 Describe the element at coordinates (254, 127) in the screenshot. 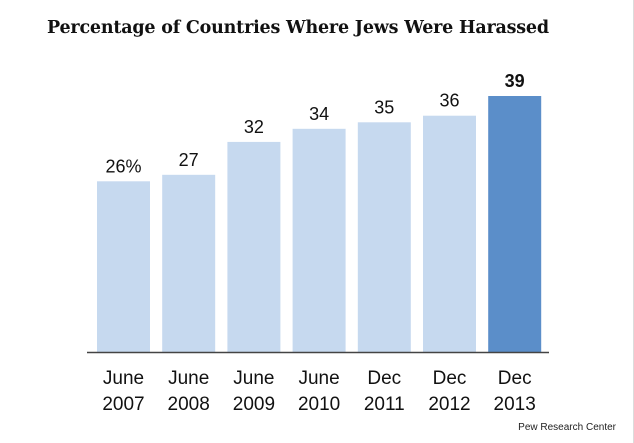

I see `data-label-june-2009: 32` at that location.